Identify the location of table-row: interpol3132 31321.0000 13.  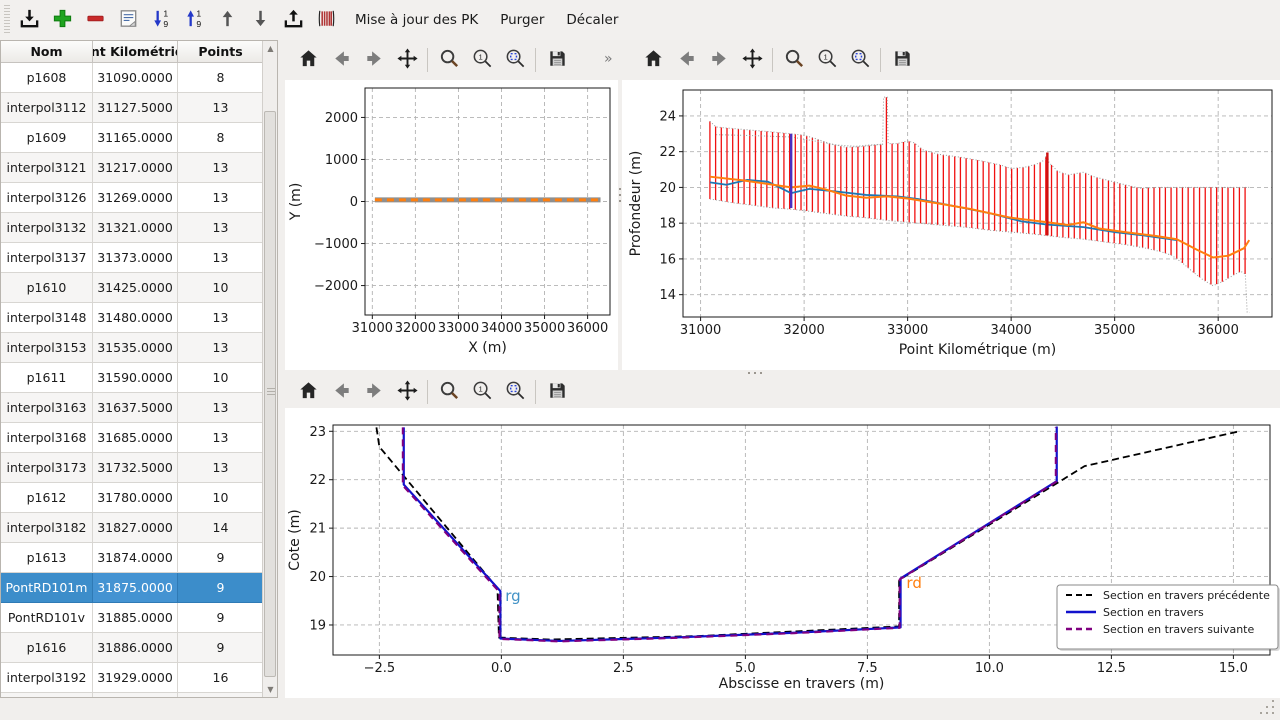
(132, 228).